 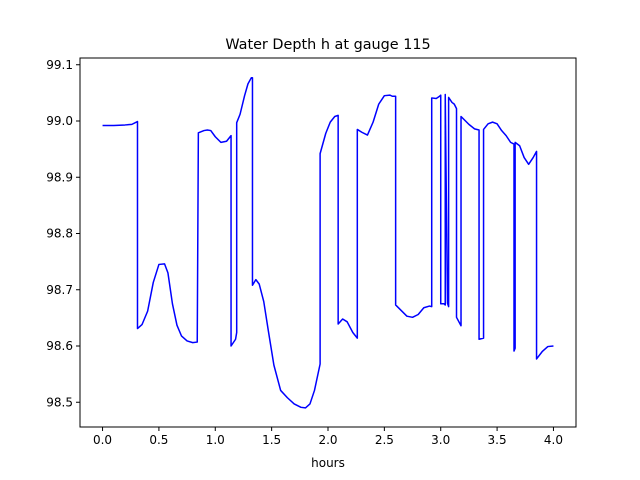 I want to click on y-tick-label: 98.9, so click(x=59, y=177).